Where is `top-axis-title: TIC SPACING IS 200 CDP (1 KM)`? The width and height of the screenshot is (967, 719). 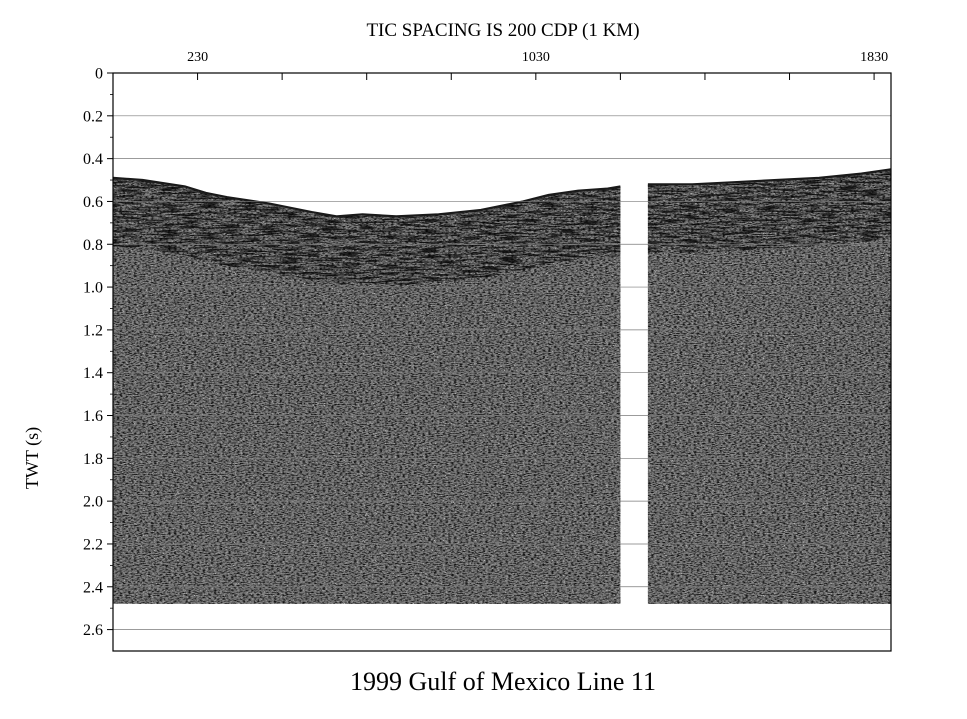
top-axis-title: TIC SPACING IS 200 CDP (1 KM) is located at coordinates (502, 30).